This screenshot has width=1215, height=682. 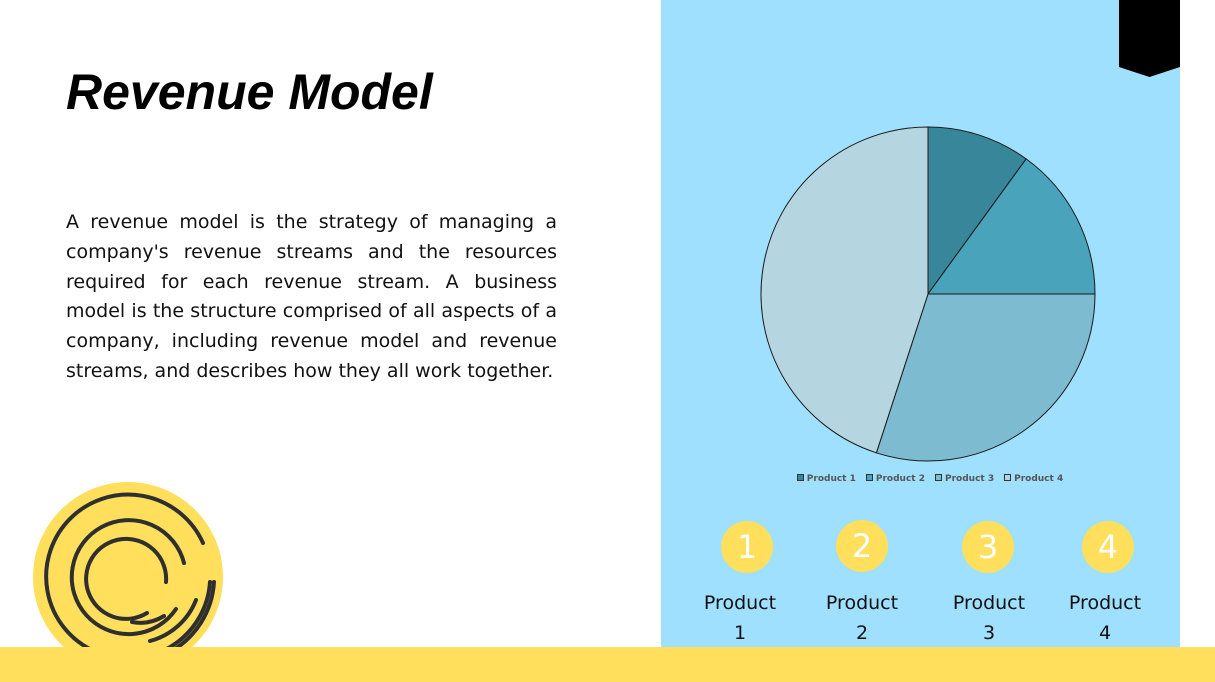 What do you see at coordinates (989, 603) in the screenshot?
I see `product-label-3-name: Product` at bounding box center [989, 603].